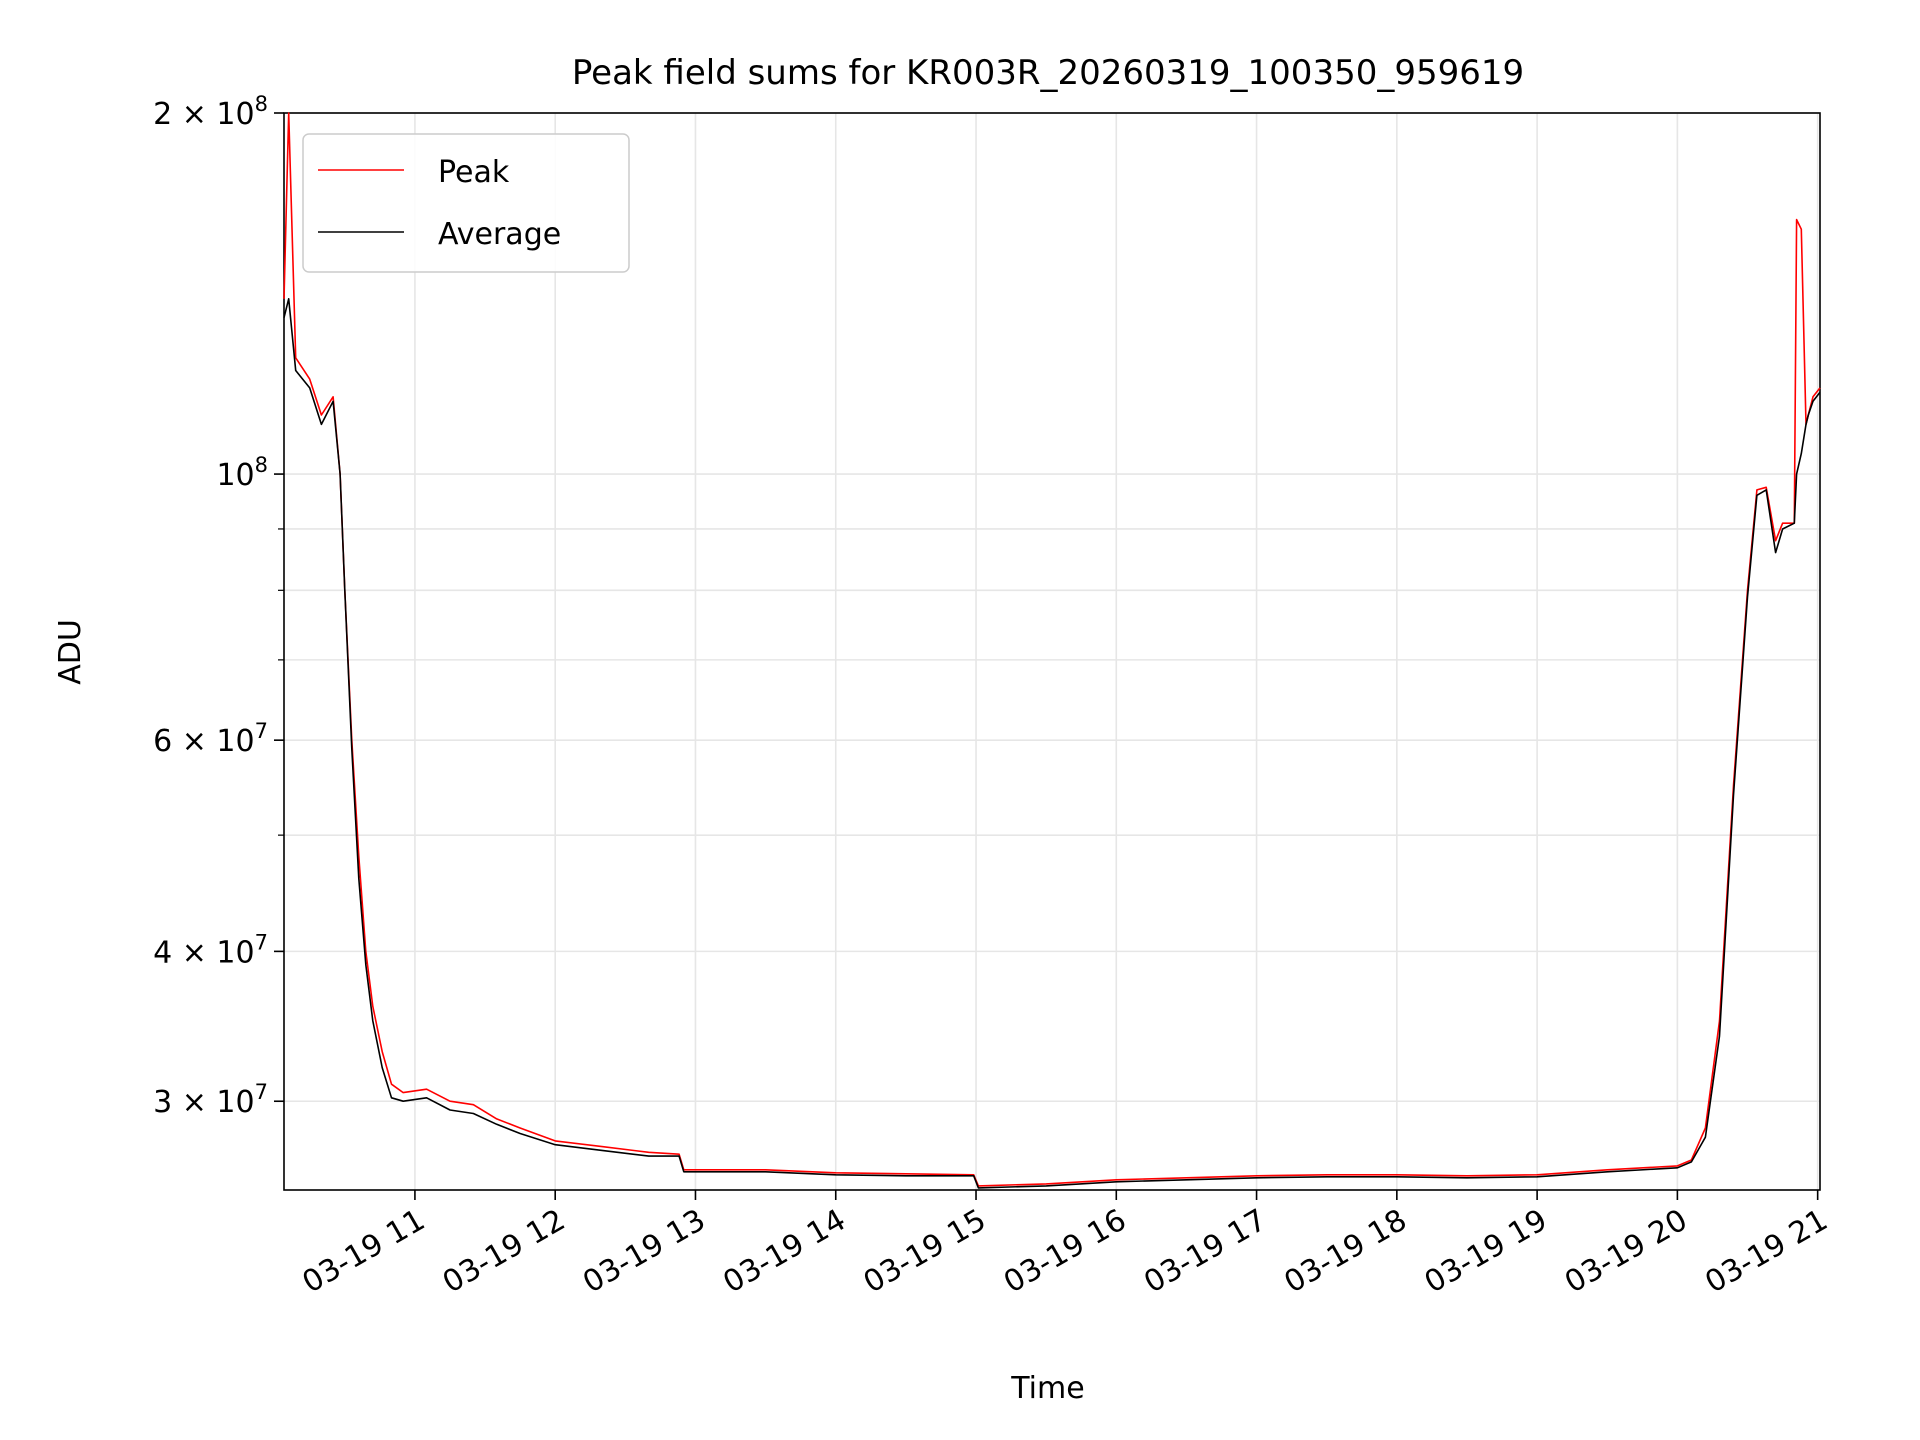  What do you see at coordinates (1047, 1388) in the screenshot?
I see `x-axis-label: Time` at bounding box center [1047, 1388].